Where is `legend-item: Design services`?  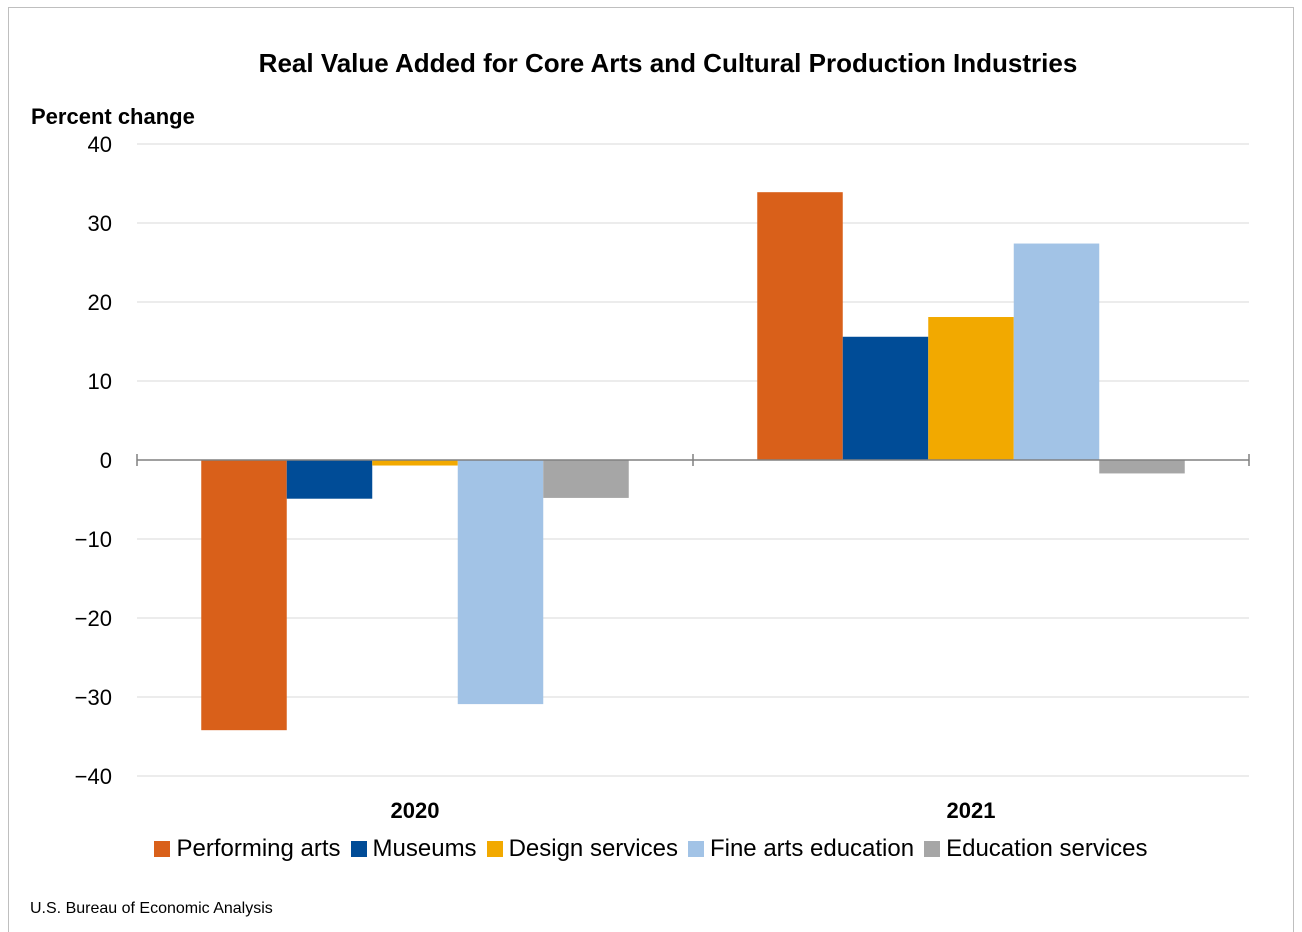 legend-item: Design services is located at coordinates (582, 849).